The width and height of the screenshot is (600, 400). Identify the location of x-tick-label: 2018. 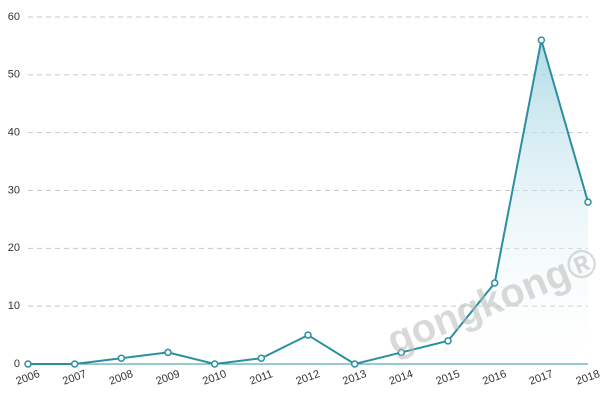
(587, 378).